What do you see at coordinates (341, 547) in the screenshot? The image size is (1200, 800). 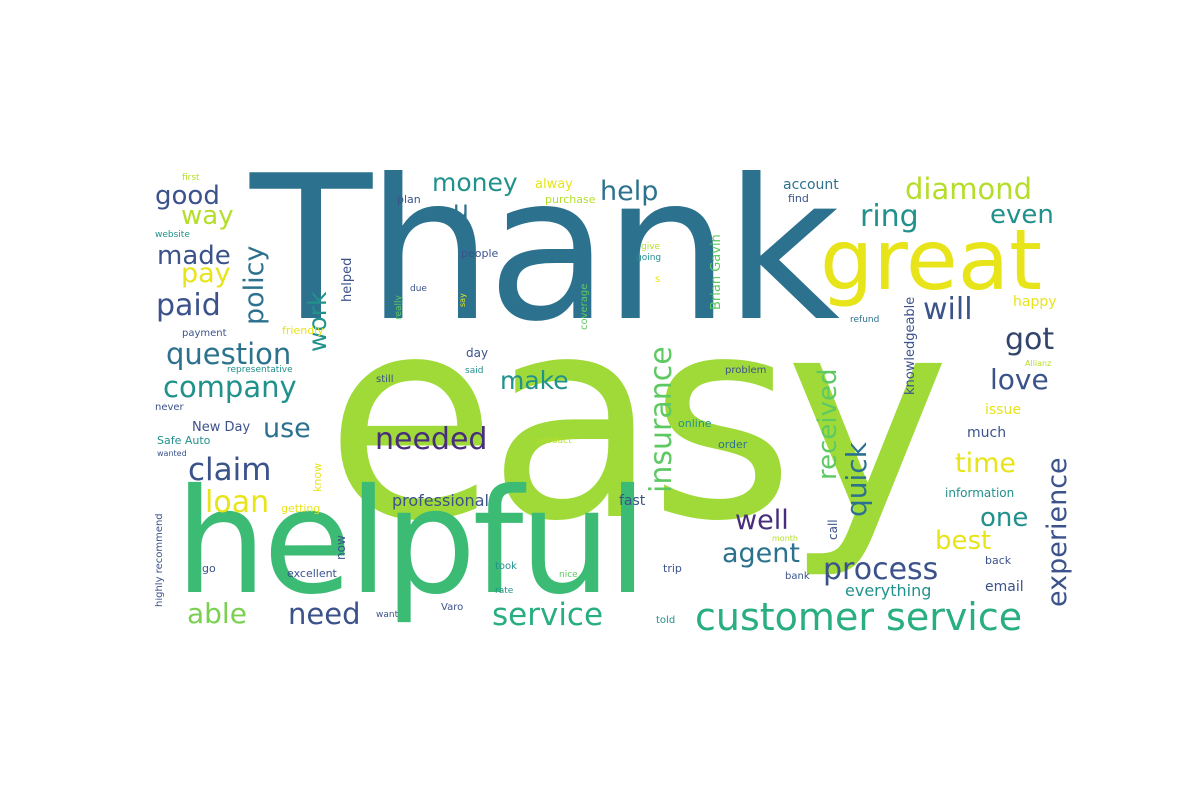 I see `word-now: now` at bounding box center [341, 547].